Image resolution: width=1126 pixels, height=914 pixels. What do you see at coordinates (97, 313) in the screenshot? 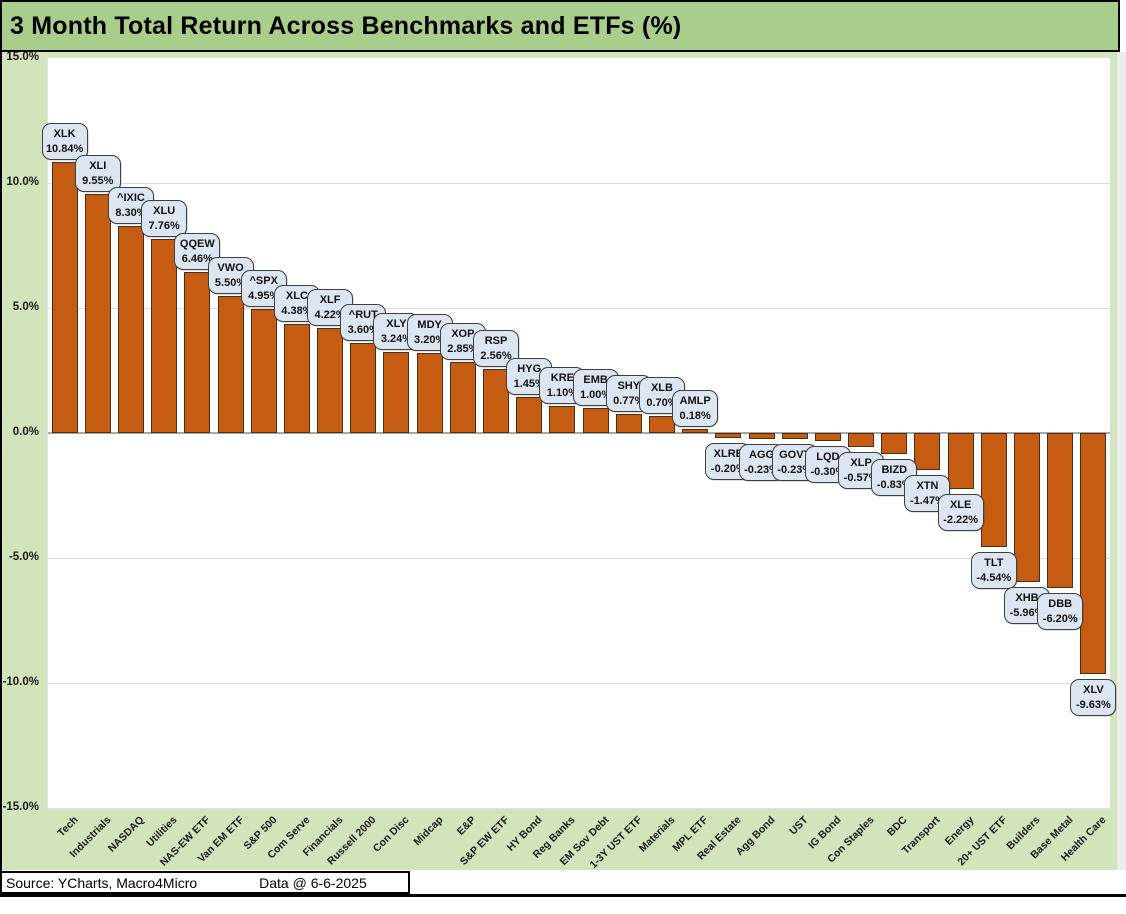
I see `bar-xli` at bounding box center [97, 313].